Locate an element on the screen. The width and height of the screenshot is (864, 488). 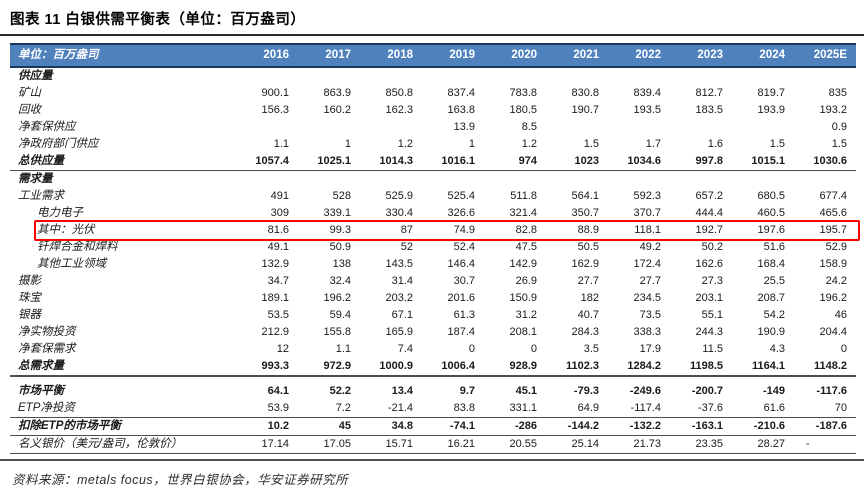
value-cell: 830.8 is located at coordinates (585, 93).